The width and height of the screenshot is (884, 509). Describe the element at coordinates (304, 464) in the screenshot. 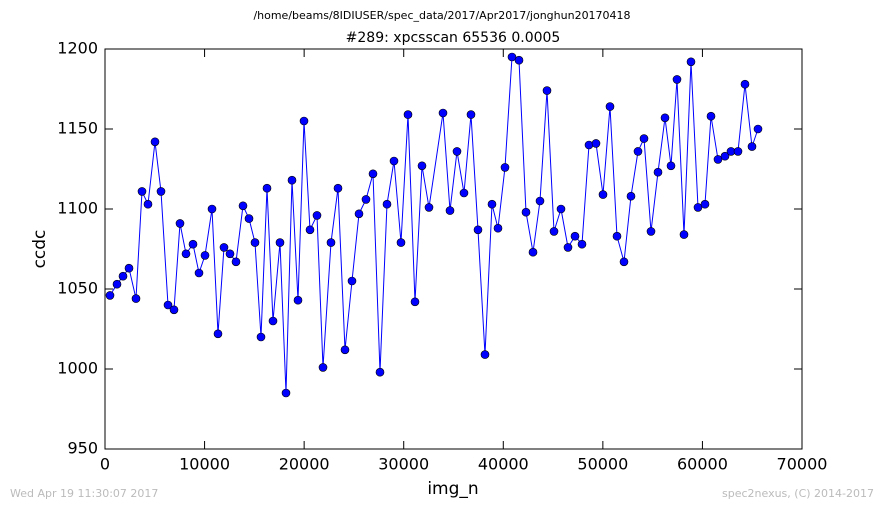

I see `x-tick-label: 20000` at that location.